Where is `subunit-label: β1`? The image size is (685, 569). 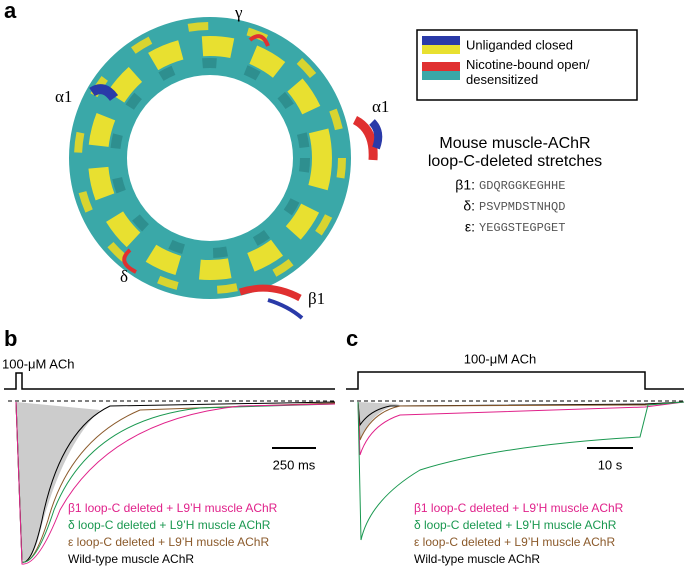 subunit-label: β1 is located at coordinates (316, 298).